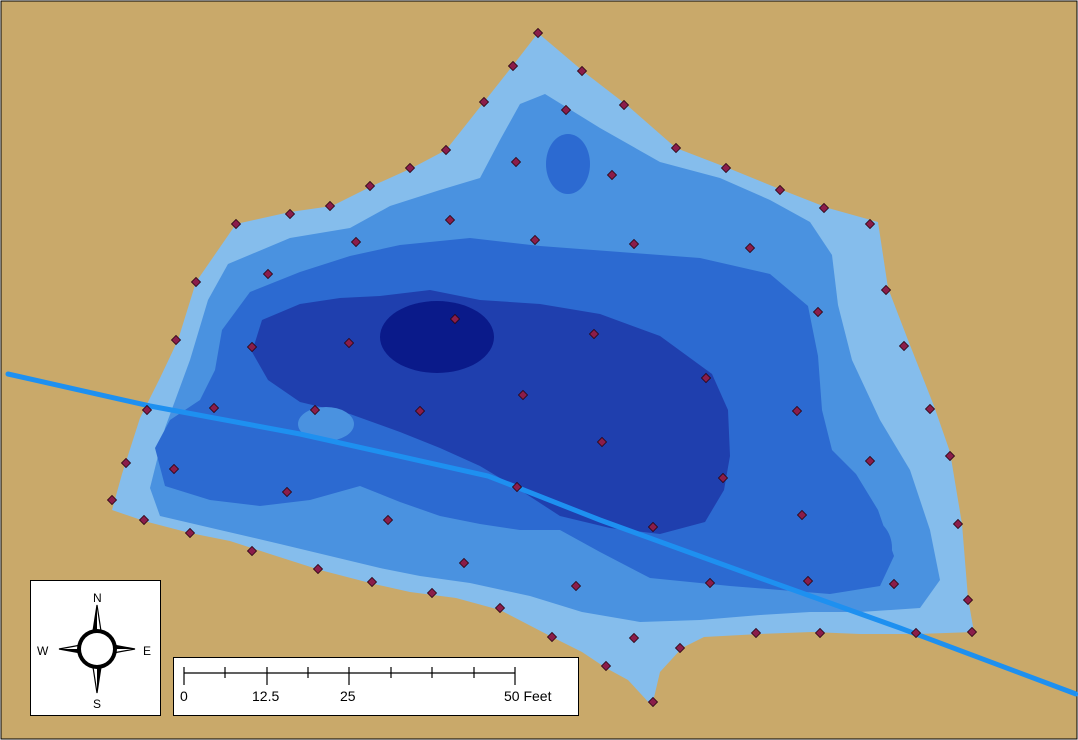  I want to click on scale-label-25: 25, so click(348, 696).